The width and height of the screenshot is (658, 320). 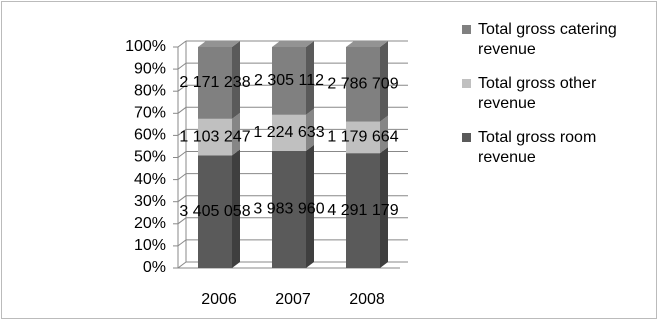 What do you see at coordinates (150, 157) in the screenshot?
I see `y-tick-label: 50%` at bounding box center [150, 157].